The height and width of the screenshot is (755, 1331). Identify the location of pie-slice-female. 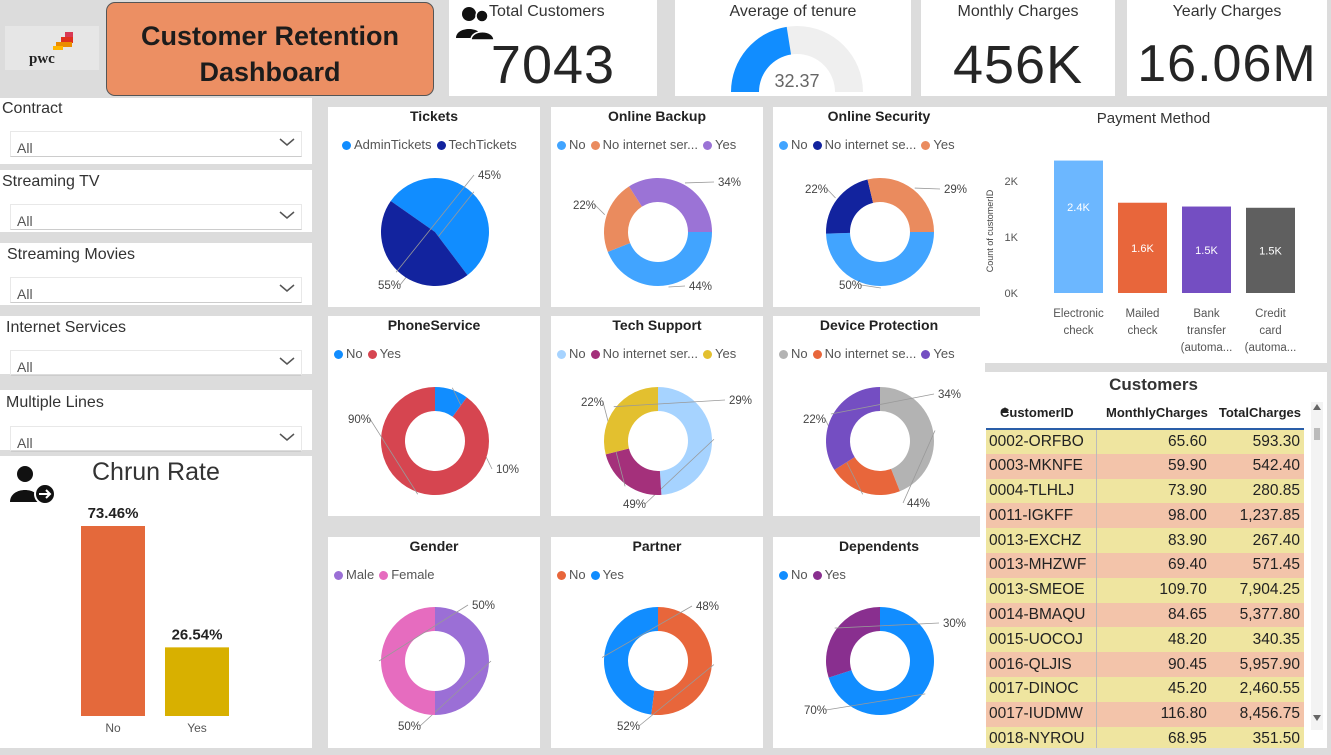
(408, 661).